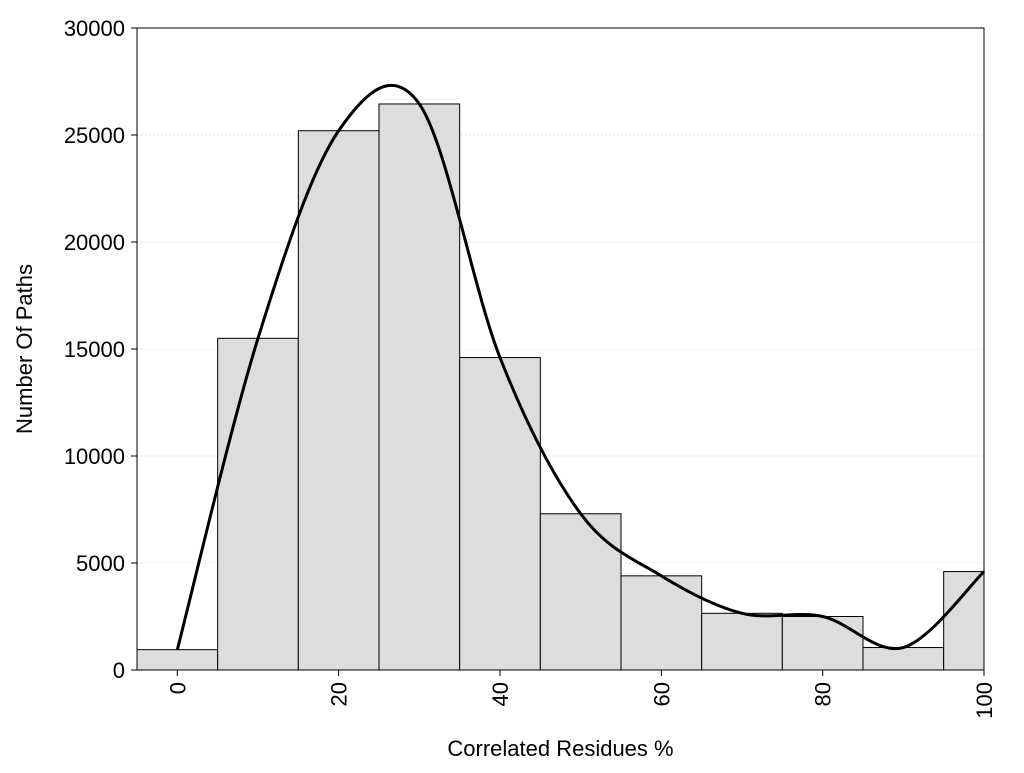 The height and width of the screenshot is (773, 1024). Describe the element at coordinates (661, 694) in the screenshot. I see `x-tick-label: 60` at that location.